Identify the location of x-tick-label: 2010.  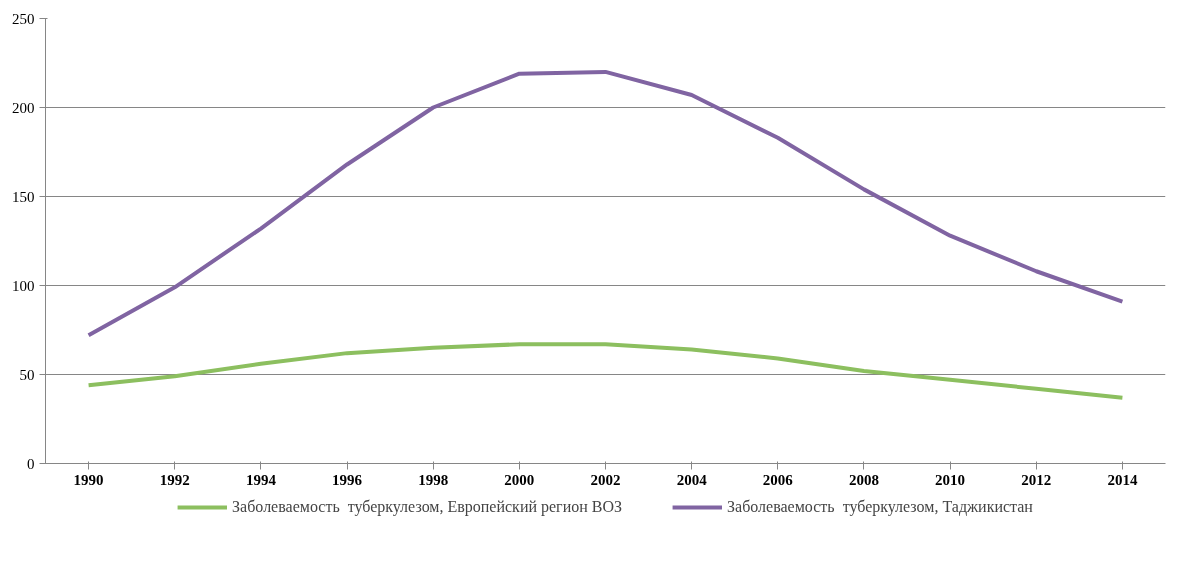
(950, 479).